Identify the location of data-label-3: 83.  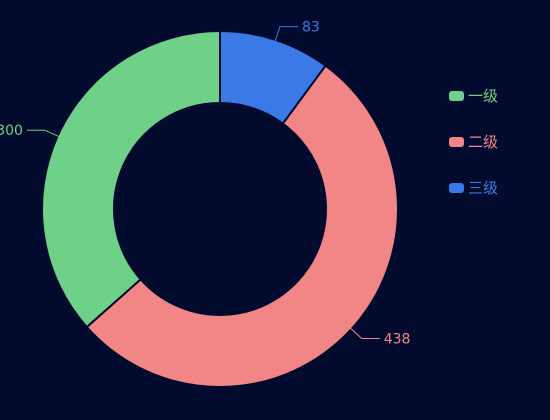
(311, 28).